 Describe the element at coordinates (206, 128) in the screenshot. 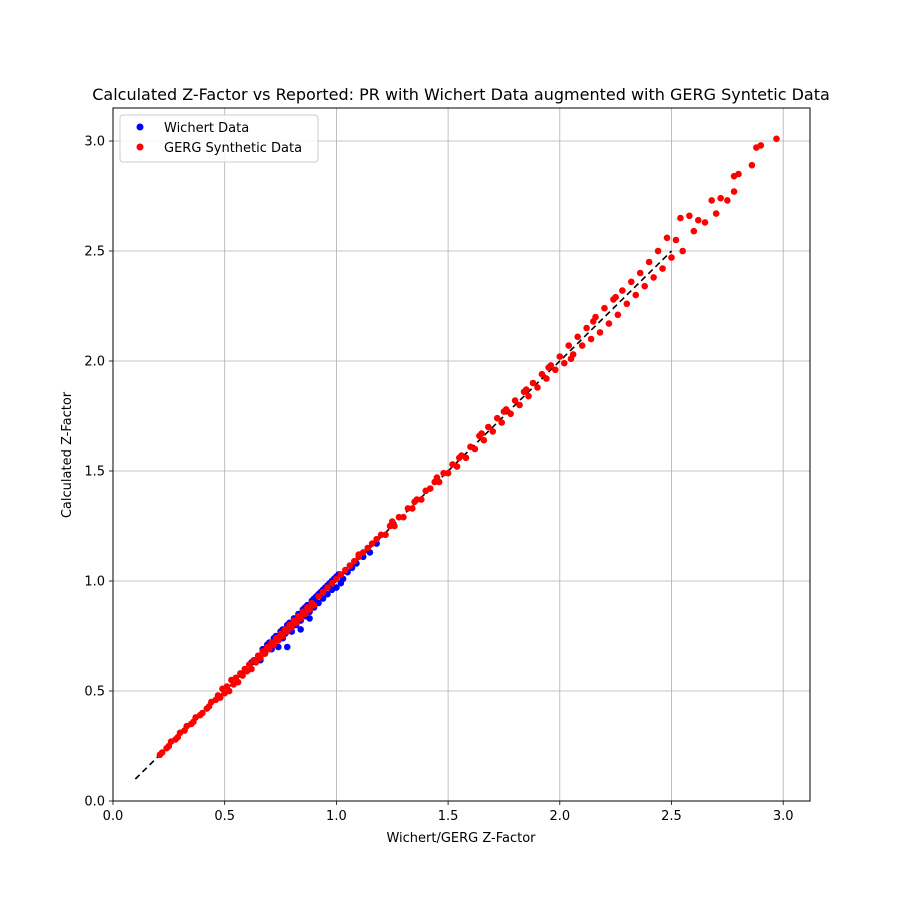

I see `legend-label-wichert: Wichert Data` at that location.